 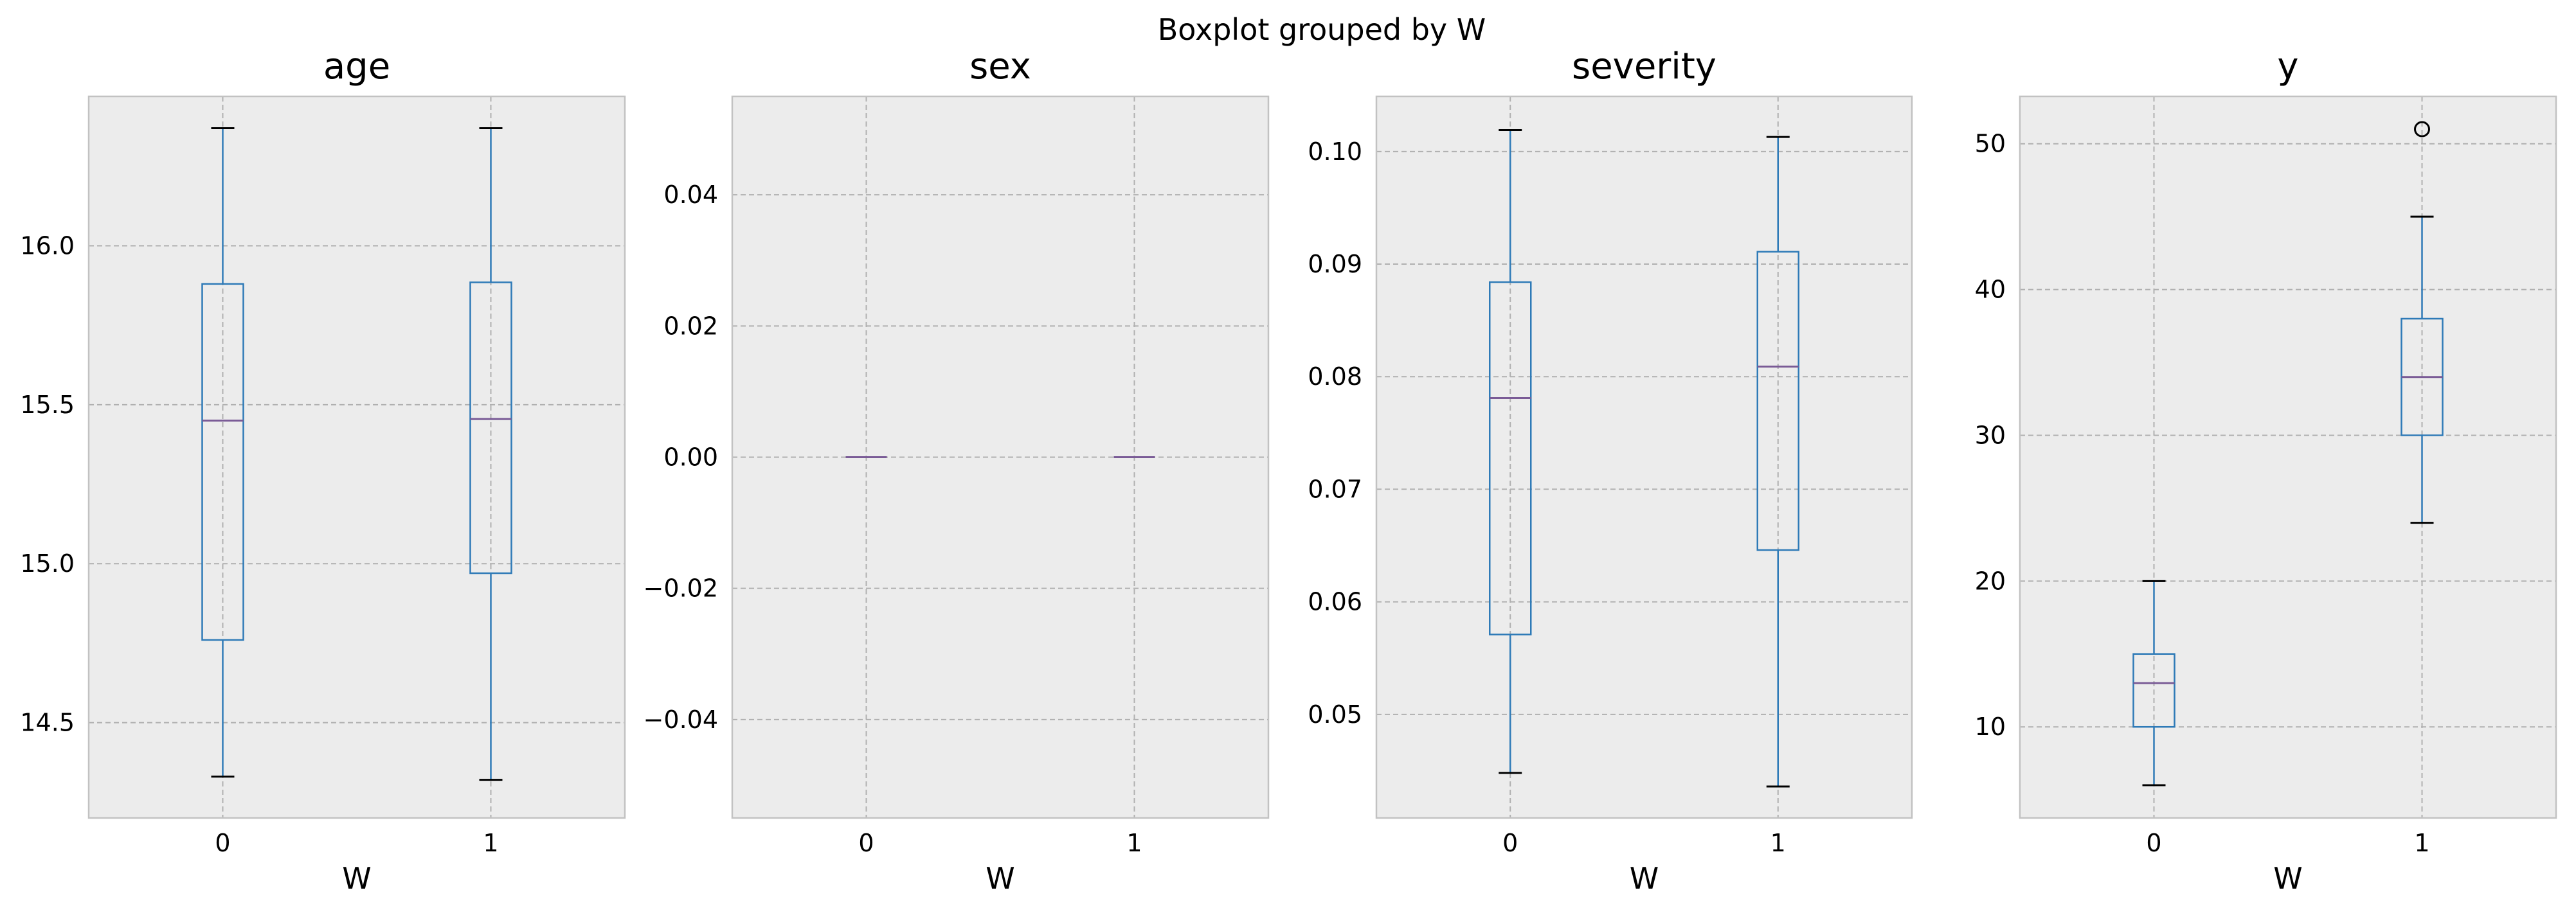 What do you see at coordinates (690, 326) in the screenshot?
I see `y-tick-label: 0.02` at bounding box center [690, 326].